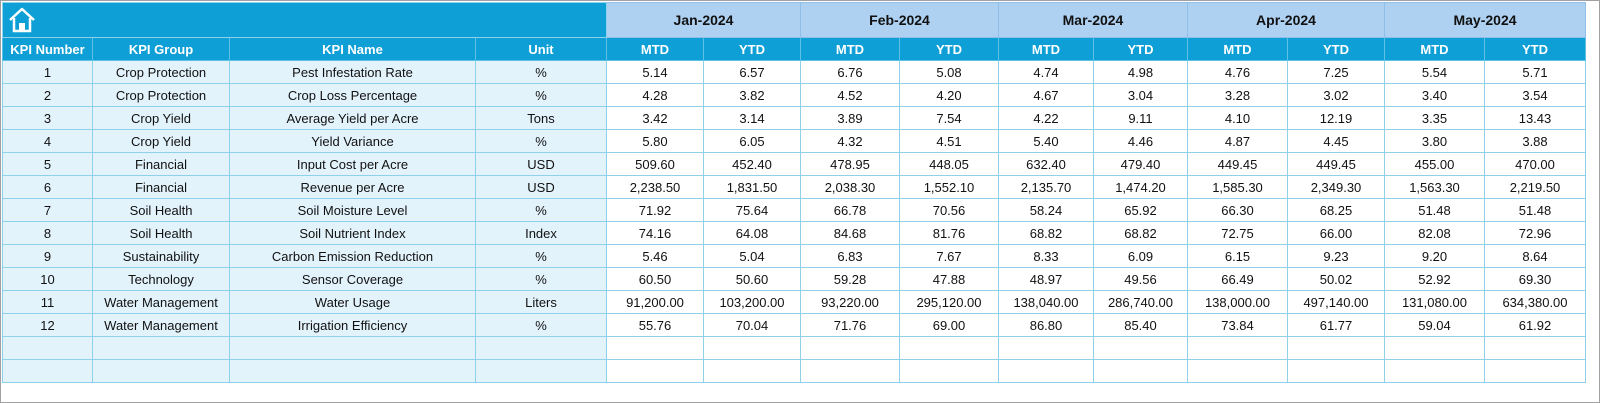 Image resolution: width=1600 pixels, height=403 pixels. What do you see at coordinates (1237, 210) in the screenshot?
I see `value-cell: 66.30` at bounding box center [1237, 210].